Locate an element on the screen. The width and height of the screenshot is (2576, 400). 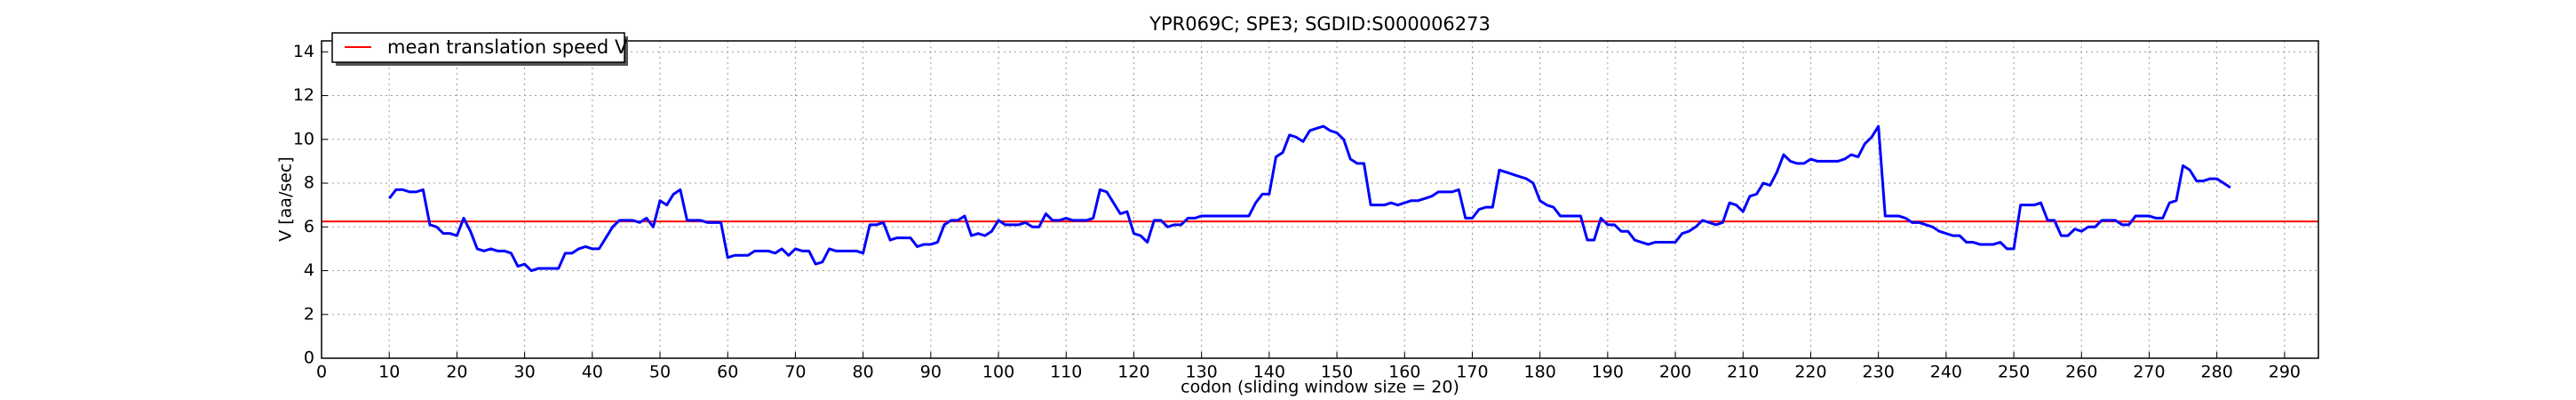
x-tick-label: 110 is located at coordinates (1066, 372).